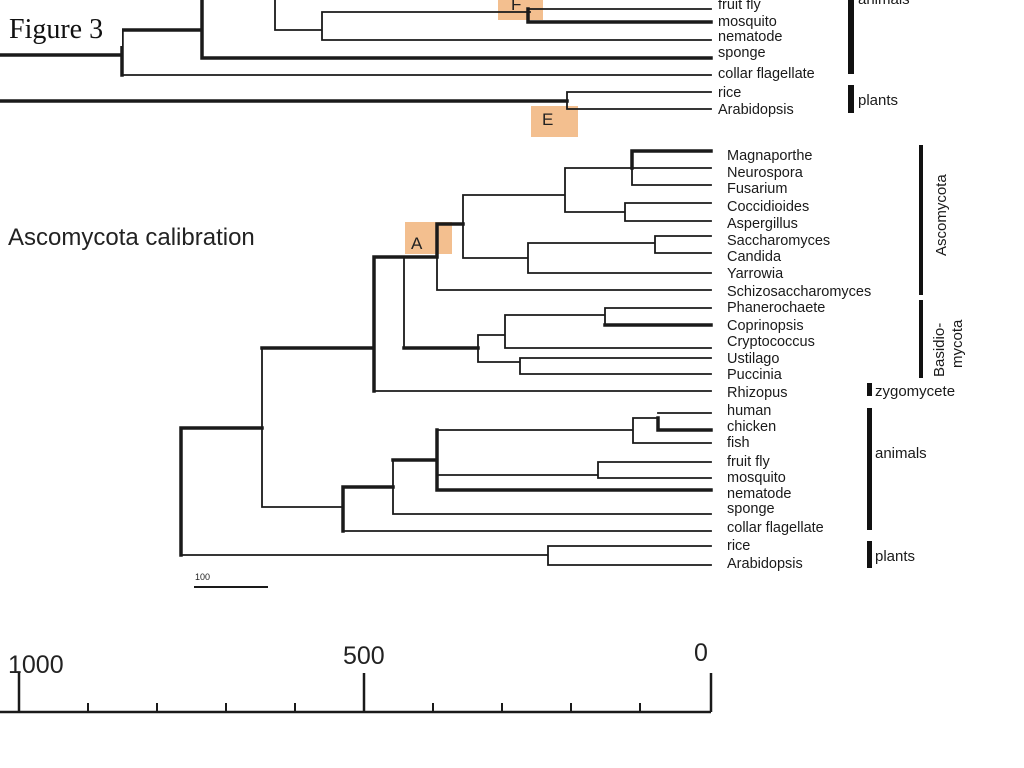 The width and height of the screenshot is (1024, 768). I want to click on figure-label: Figure 3, so click(56, 29).